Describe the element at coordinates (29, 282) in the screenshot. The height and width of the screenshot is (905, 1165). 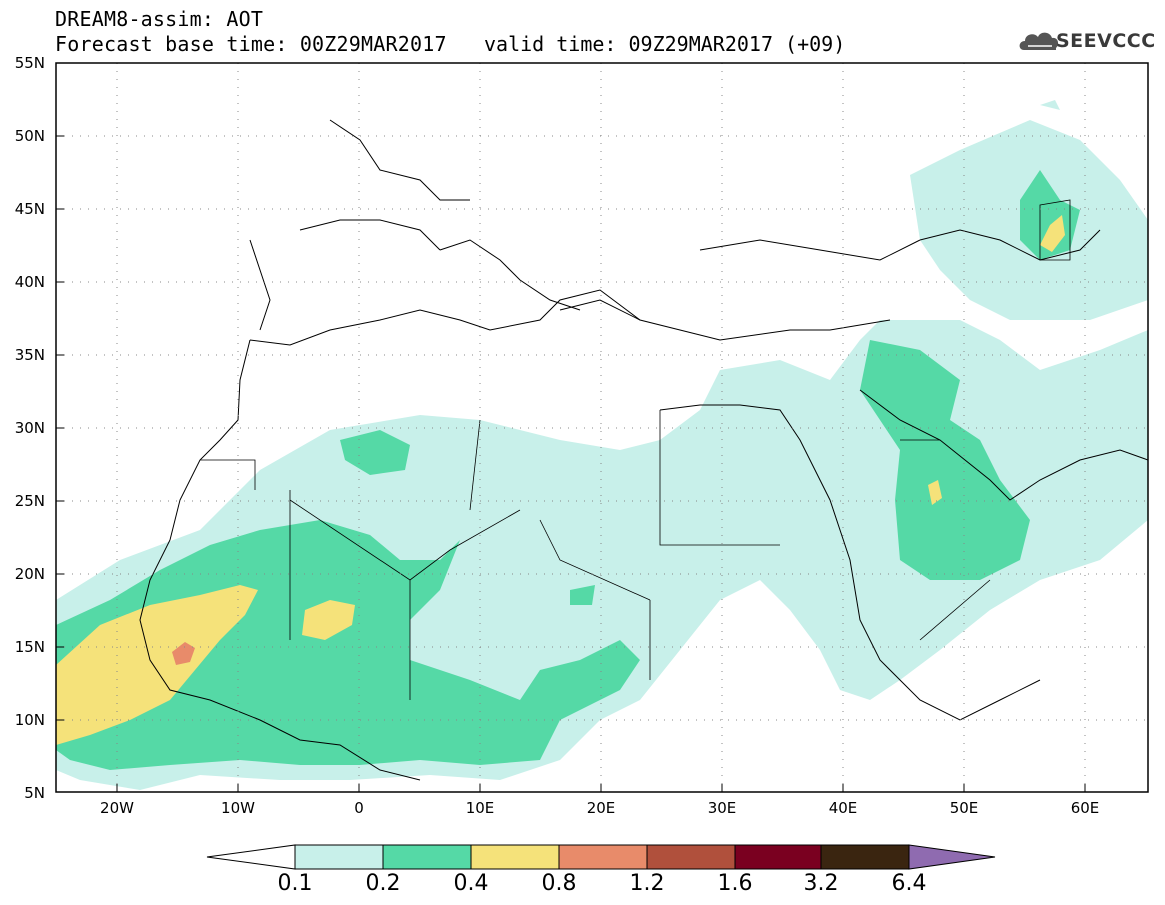
I see `lat-label: 40N` at that location.